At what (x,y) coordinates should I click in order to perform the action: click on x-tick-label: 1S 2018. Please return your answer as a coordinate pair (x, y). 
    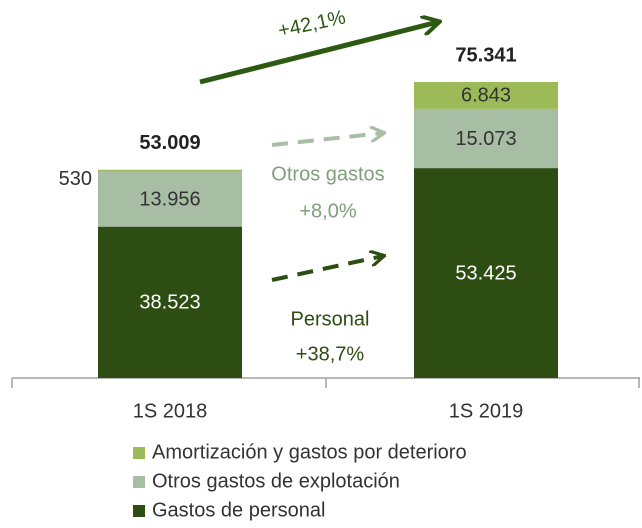
    Looking at the image, I should click on (170, 411).